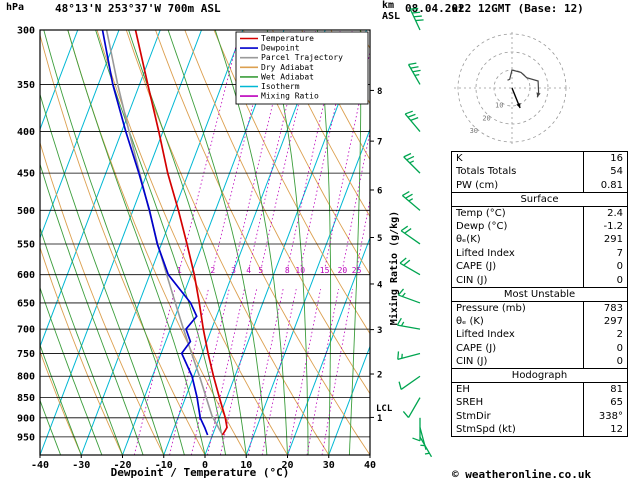  I want to click on svg-text: 30, so click(329, 465).